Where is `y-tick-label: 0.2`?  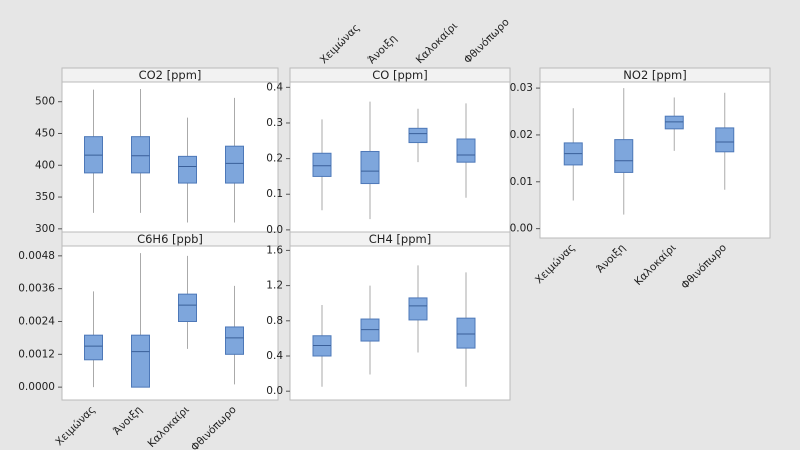 y-tick-label: 0.2 is located at coordinates (274, 159).